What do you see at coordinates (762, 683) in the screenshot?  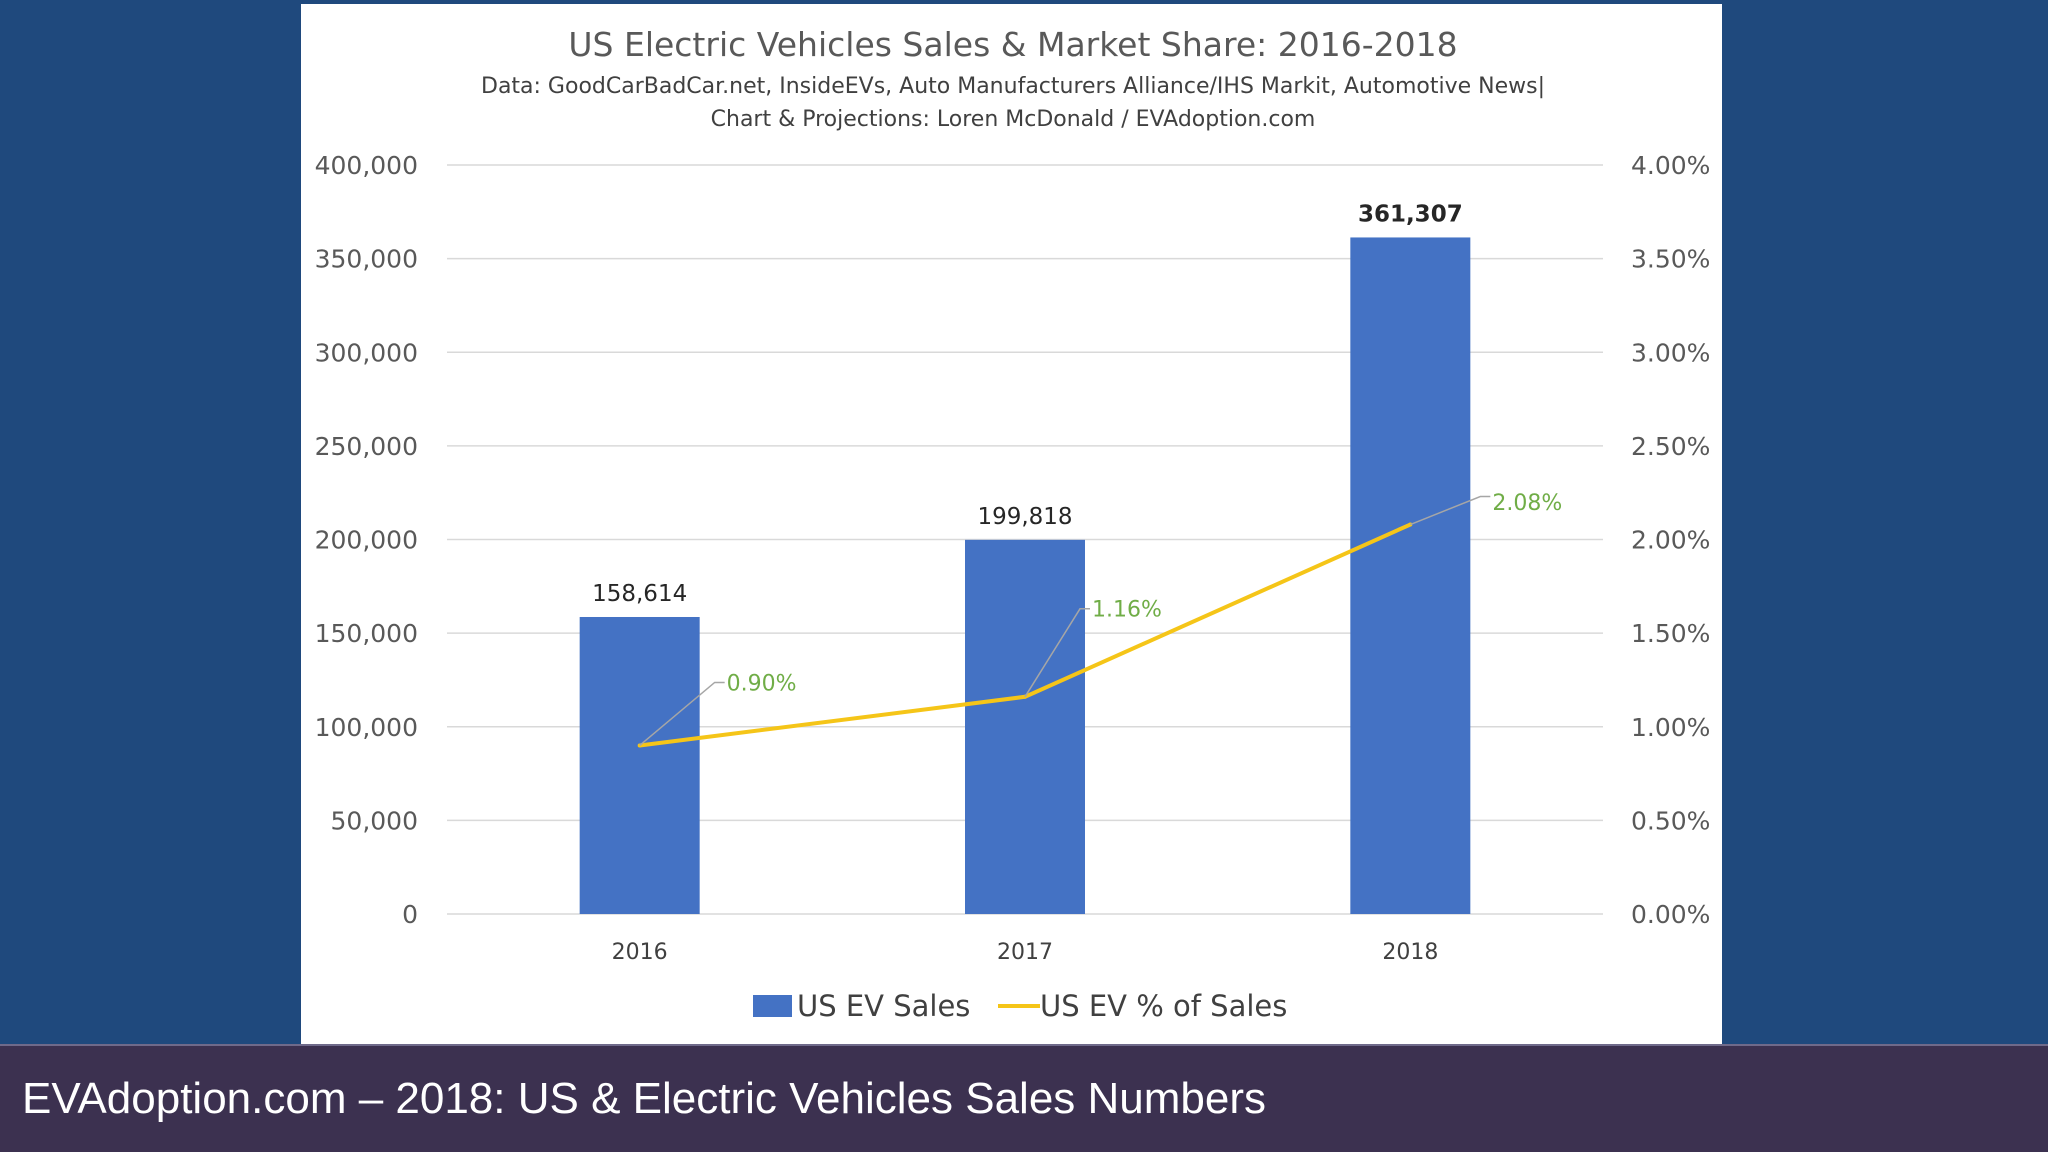 I see `line-value-label: 0.90%` at bounding box center [762, 683].